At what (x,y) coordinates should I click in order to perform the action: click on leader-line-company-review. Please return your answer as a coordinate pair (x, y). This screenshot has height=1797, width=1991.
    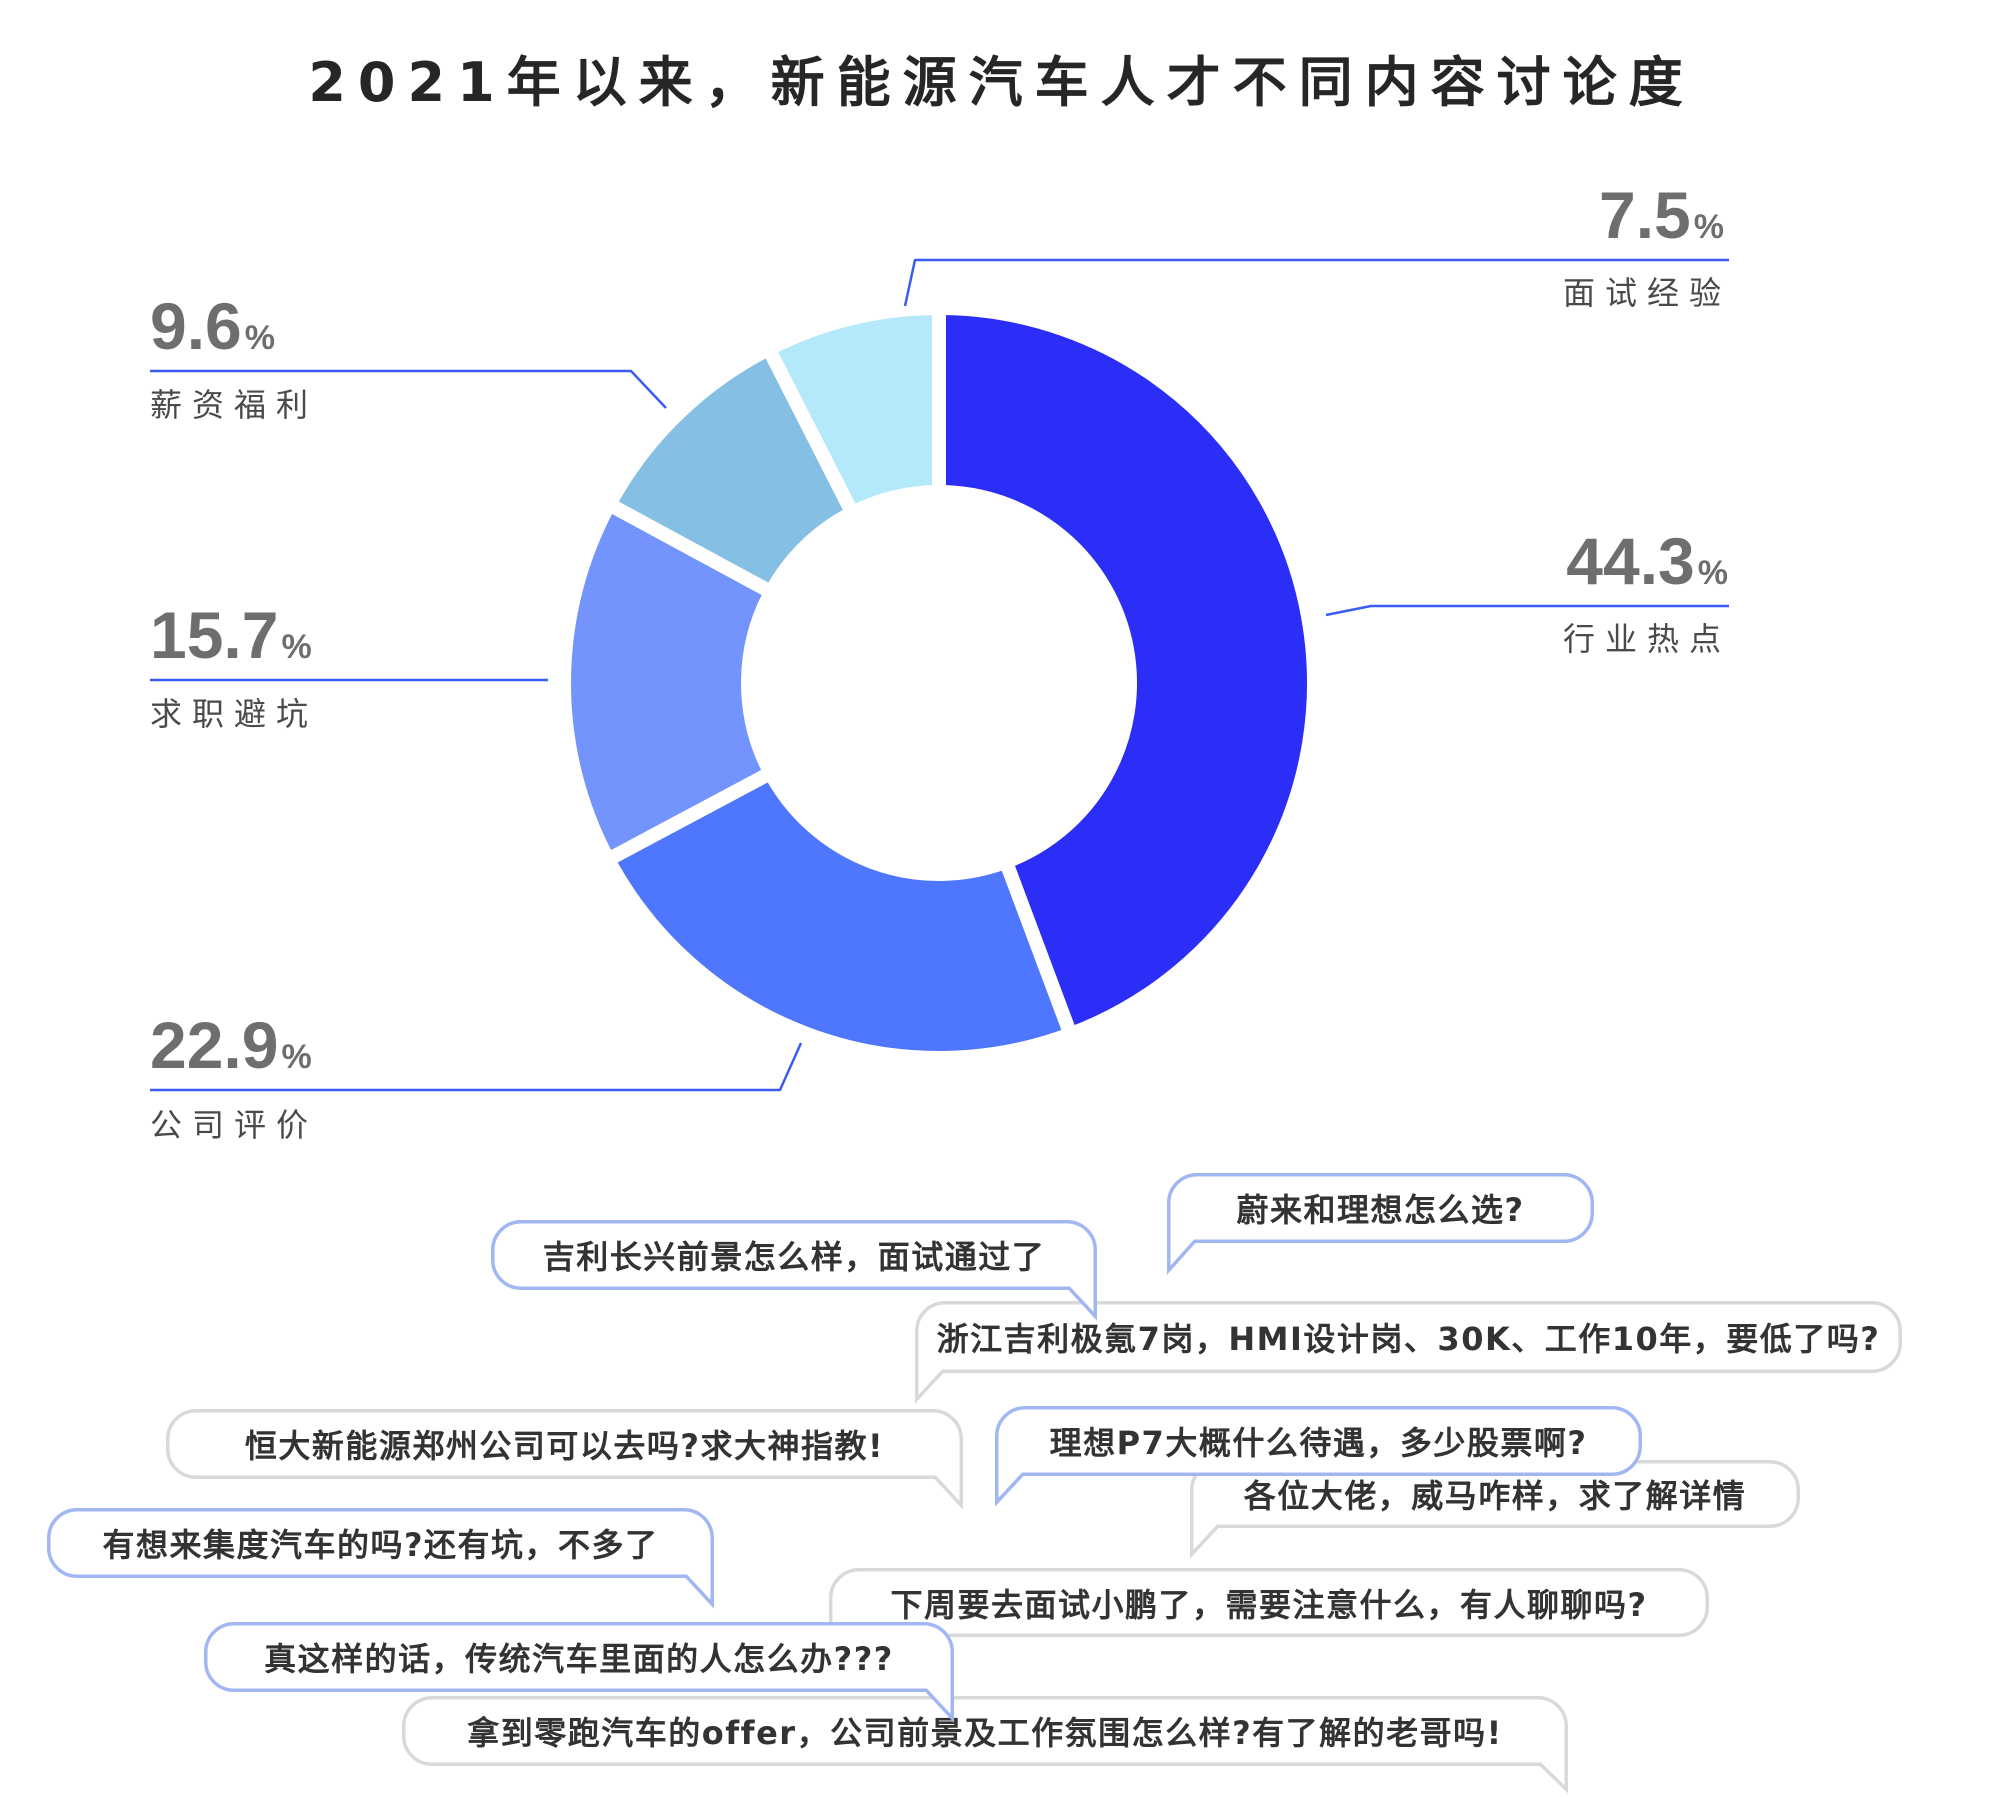
    Looking at the image, I should click on (476, 1067).